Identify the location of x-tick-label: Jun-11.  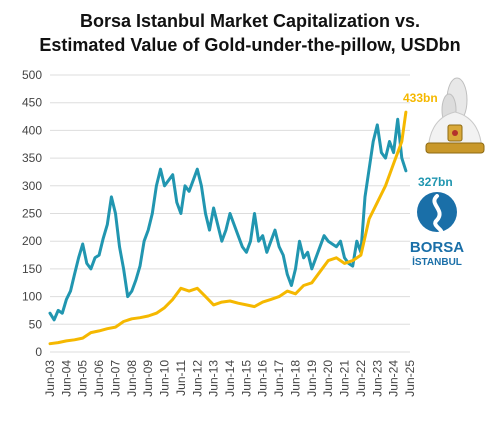
(181, 378).